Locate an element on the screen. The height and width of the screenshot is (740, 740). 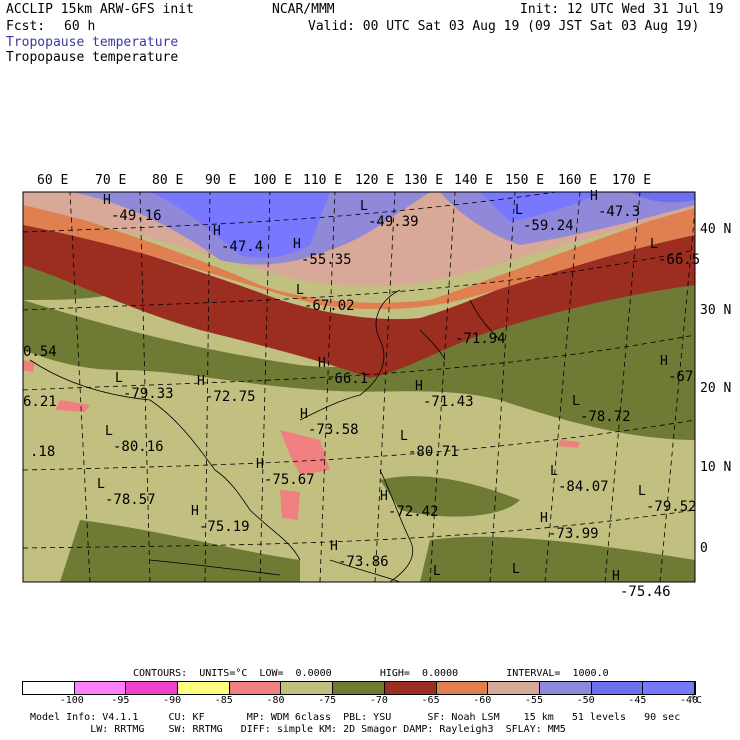
extrema-value: 0.54 is located at coordinates (40, 352).